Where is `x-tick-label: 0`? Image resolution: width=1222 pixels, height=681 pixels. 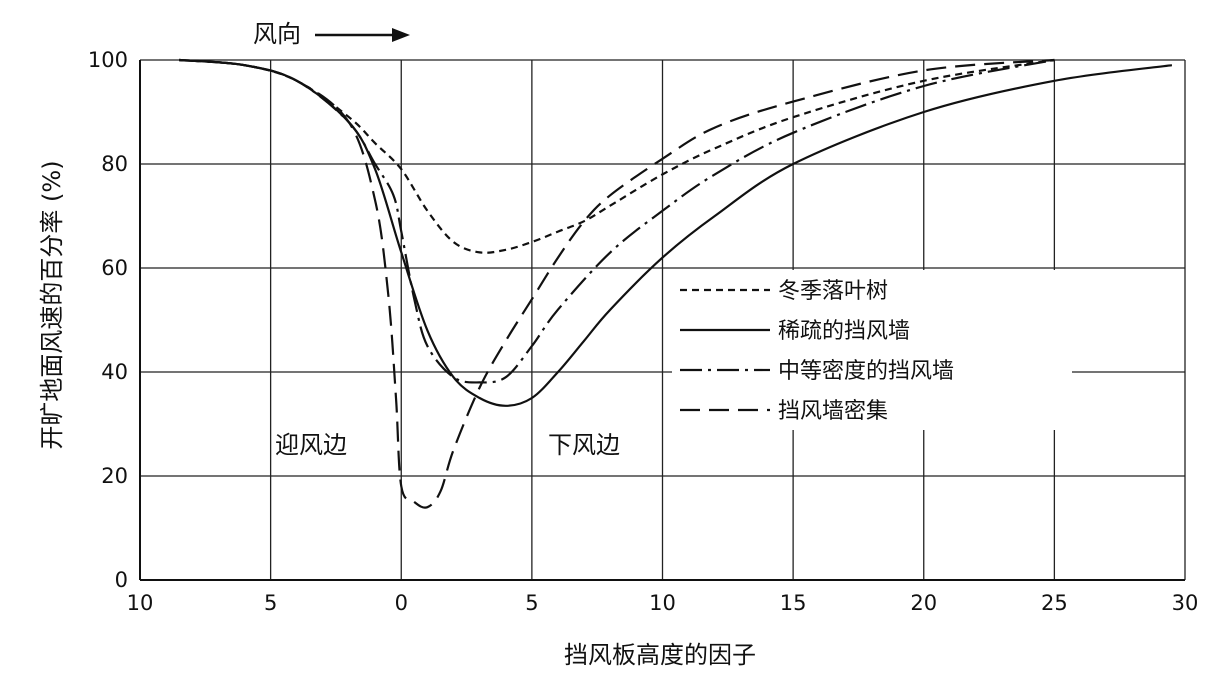 x-tick-label: 0 is located at coordinates (401, 603).